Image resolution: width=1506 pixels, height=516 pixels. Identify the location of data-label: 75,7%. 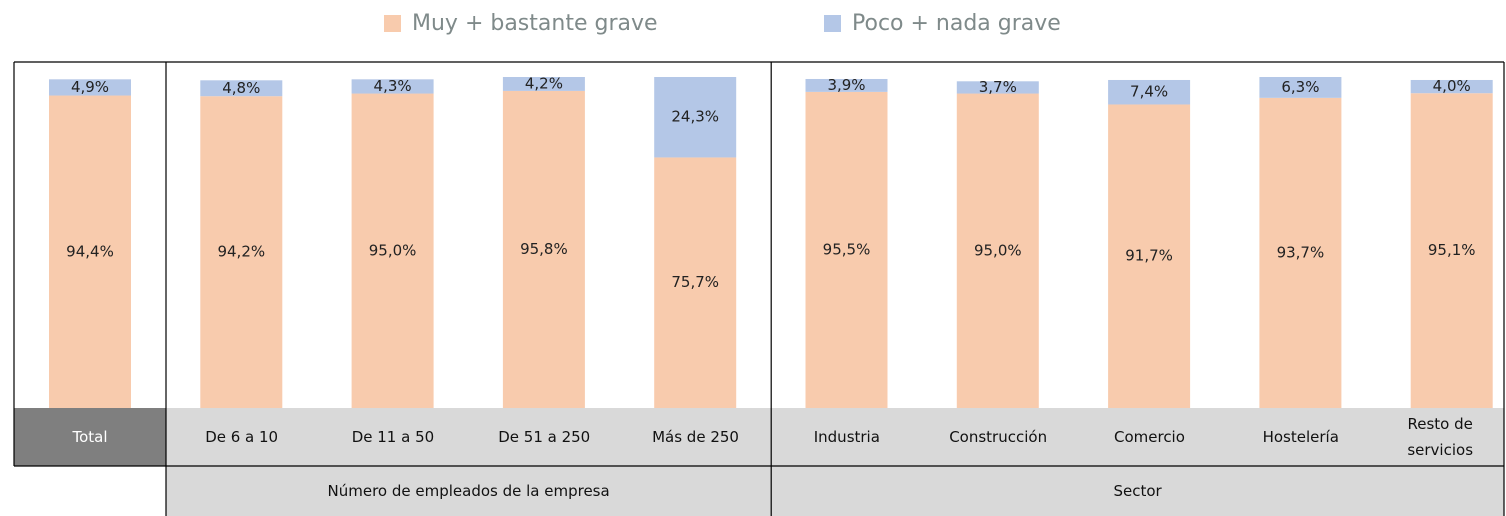
(695, 282).